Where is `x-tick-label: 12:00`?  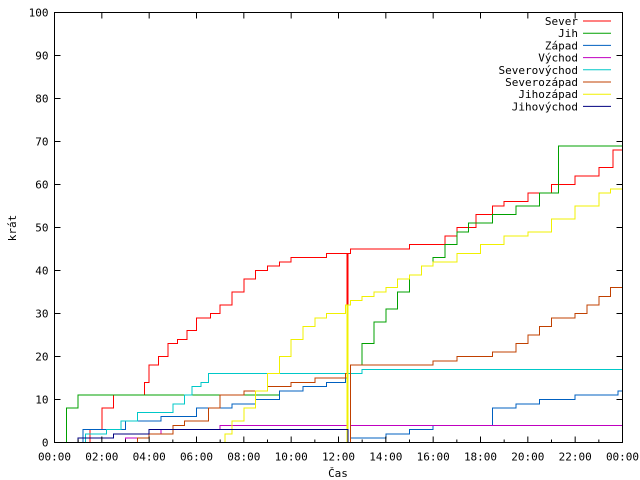
x-tick-label: 12:00 is located at coordinates (338, 457).